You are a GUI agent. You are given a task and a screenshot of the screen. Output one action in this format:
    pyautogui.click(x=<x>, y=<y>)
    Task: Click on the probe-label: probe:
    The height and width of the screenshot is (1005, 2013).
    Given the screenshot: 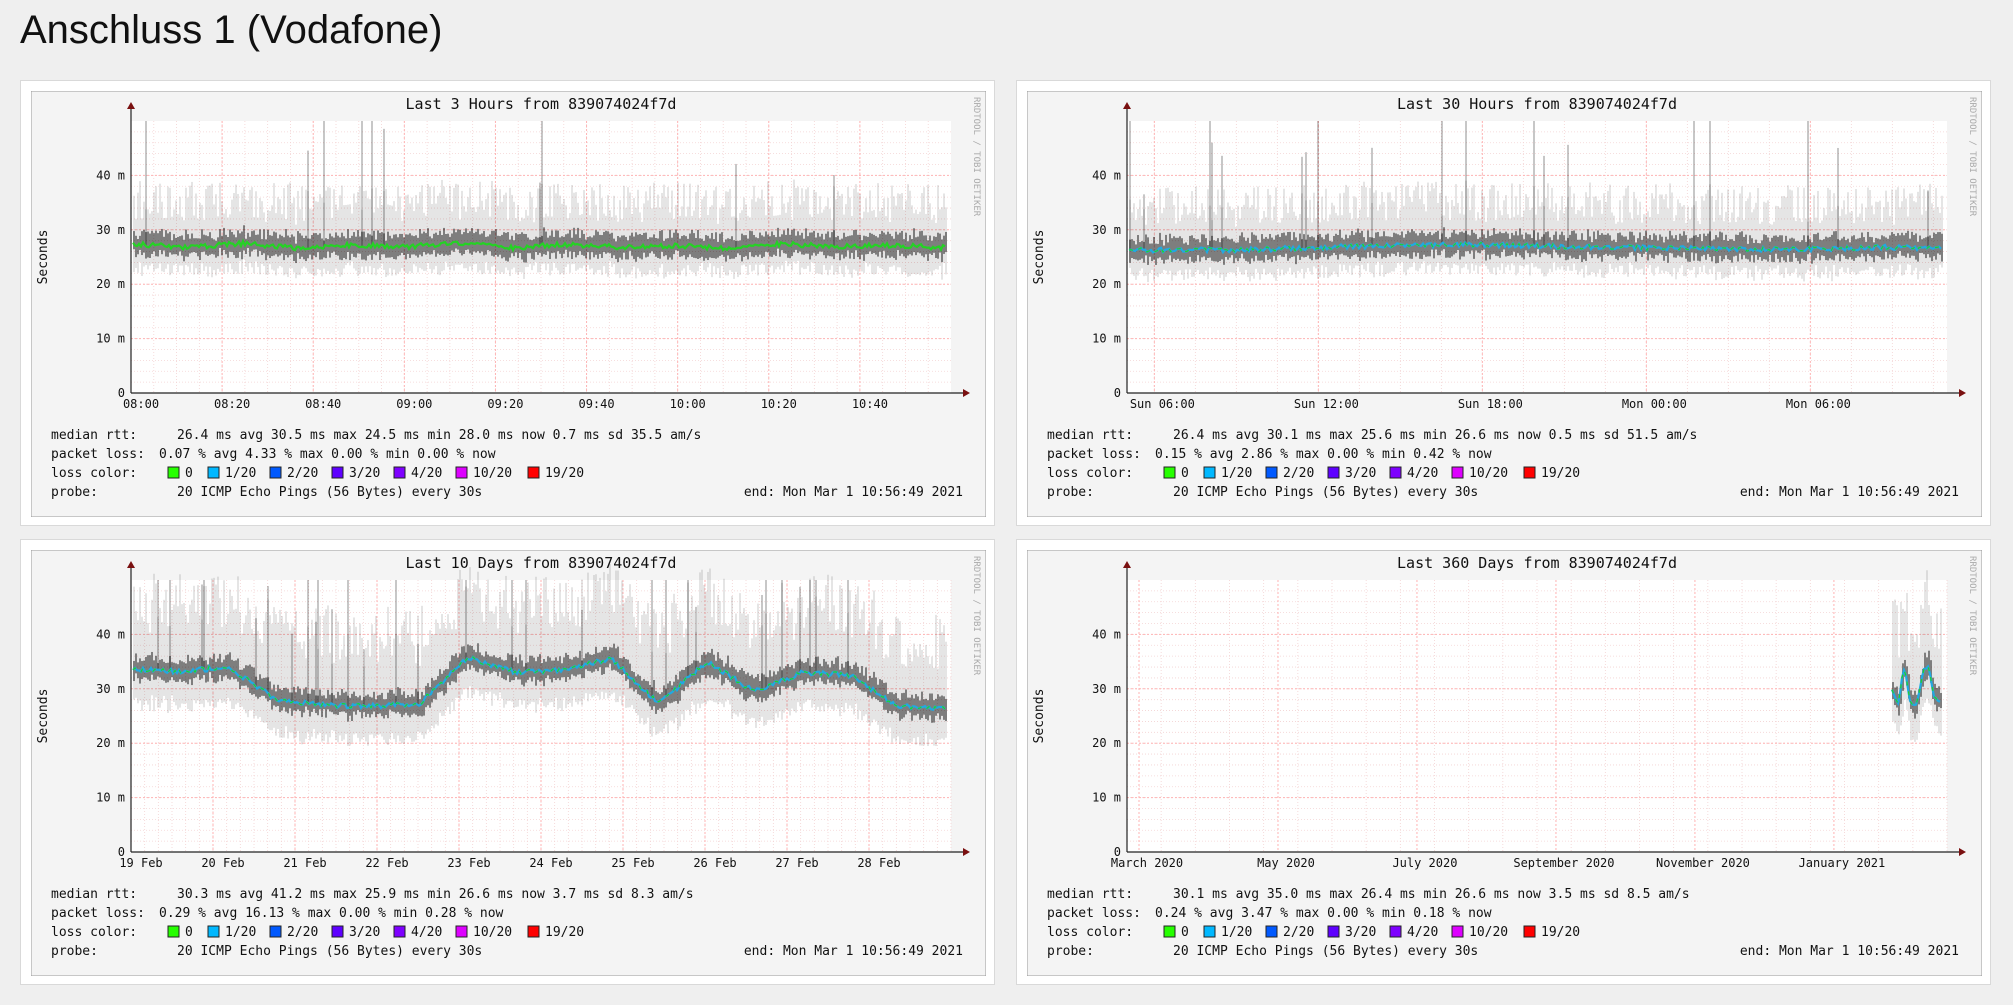 What is the action you would take?
    pyautogui.click(x=74, y=492)
    